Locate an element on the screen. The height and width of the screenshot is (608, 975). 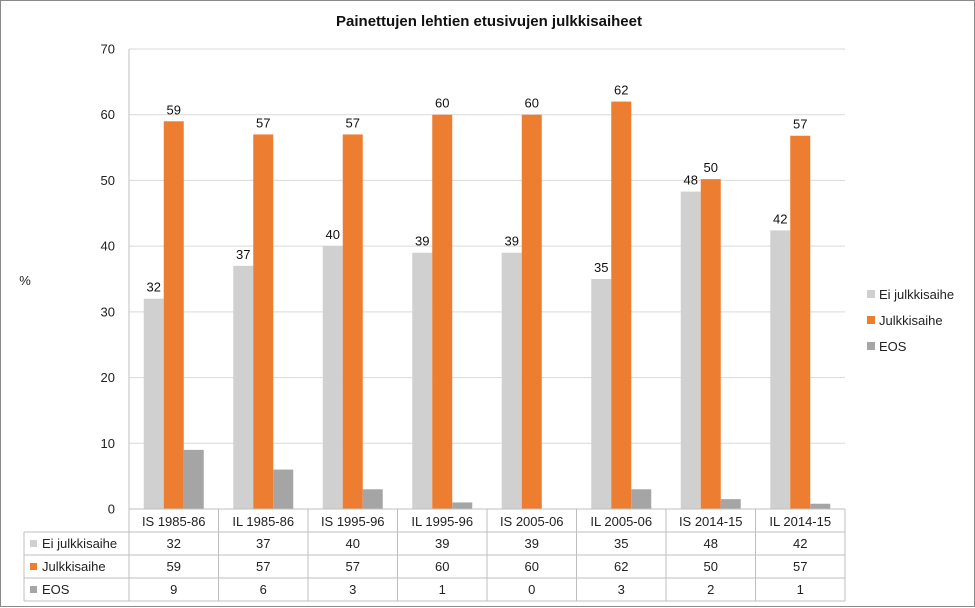
bar-value-label: 37 is located at coordinates (243, 254).